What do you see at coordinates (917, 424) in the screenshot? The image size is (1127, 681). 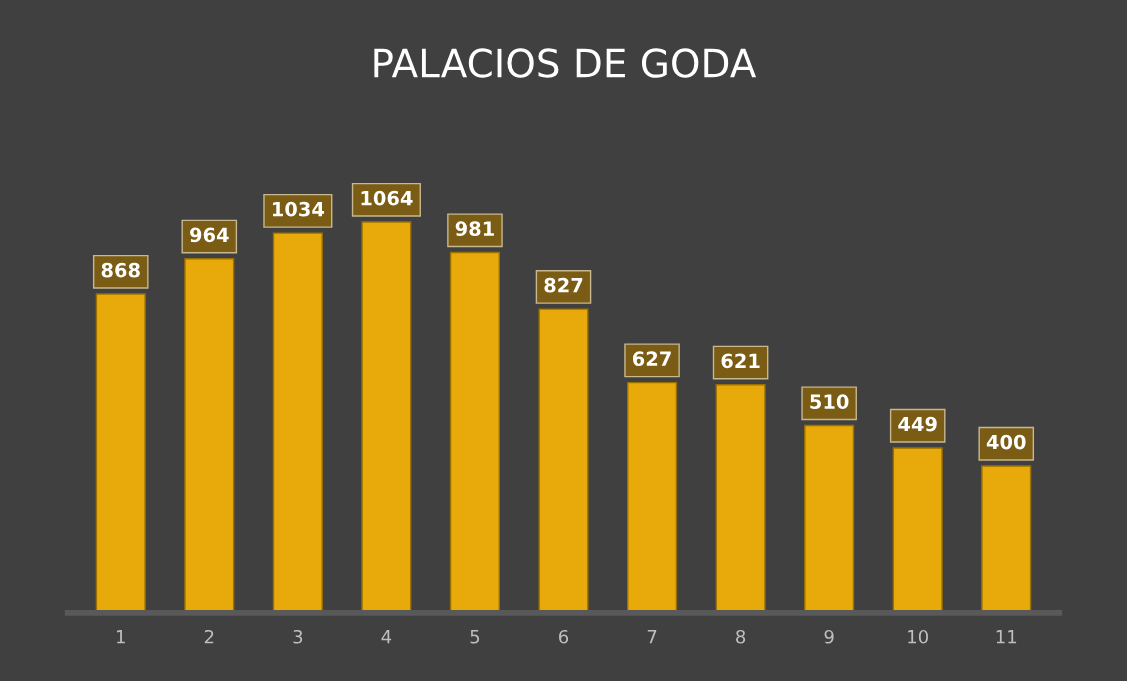 I see `data-label: 449` at bounding box center [917, 424].